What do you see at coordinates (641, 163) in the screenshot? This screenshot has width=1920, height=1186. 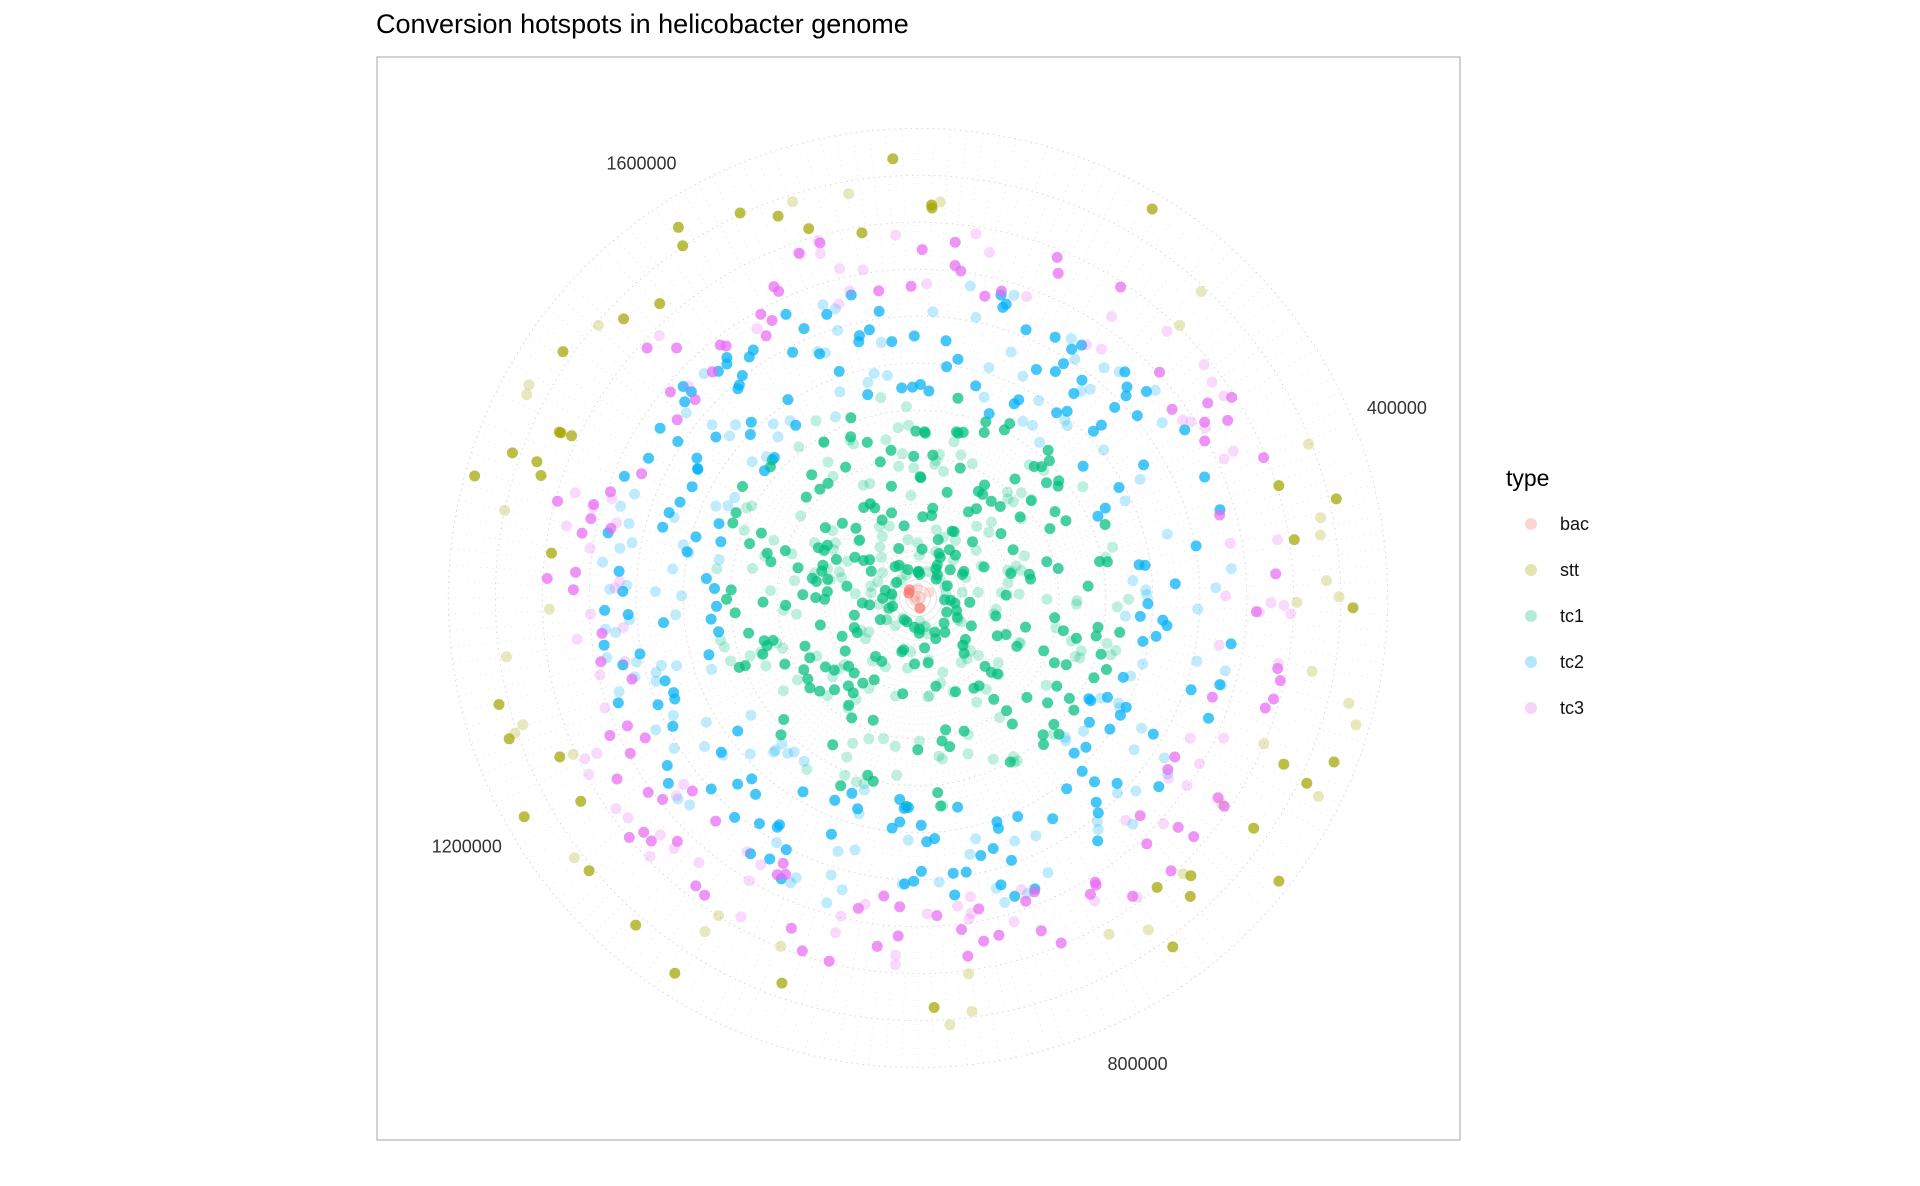 I see `theta-tick-label: 1600000` at bounding box center [641, 163].